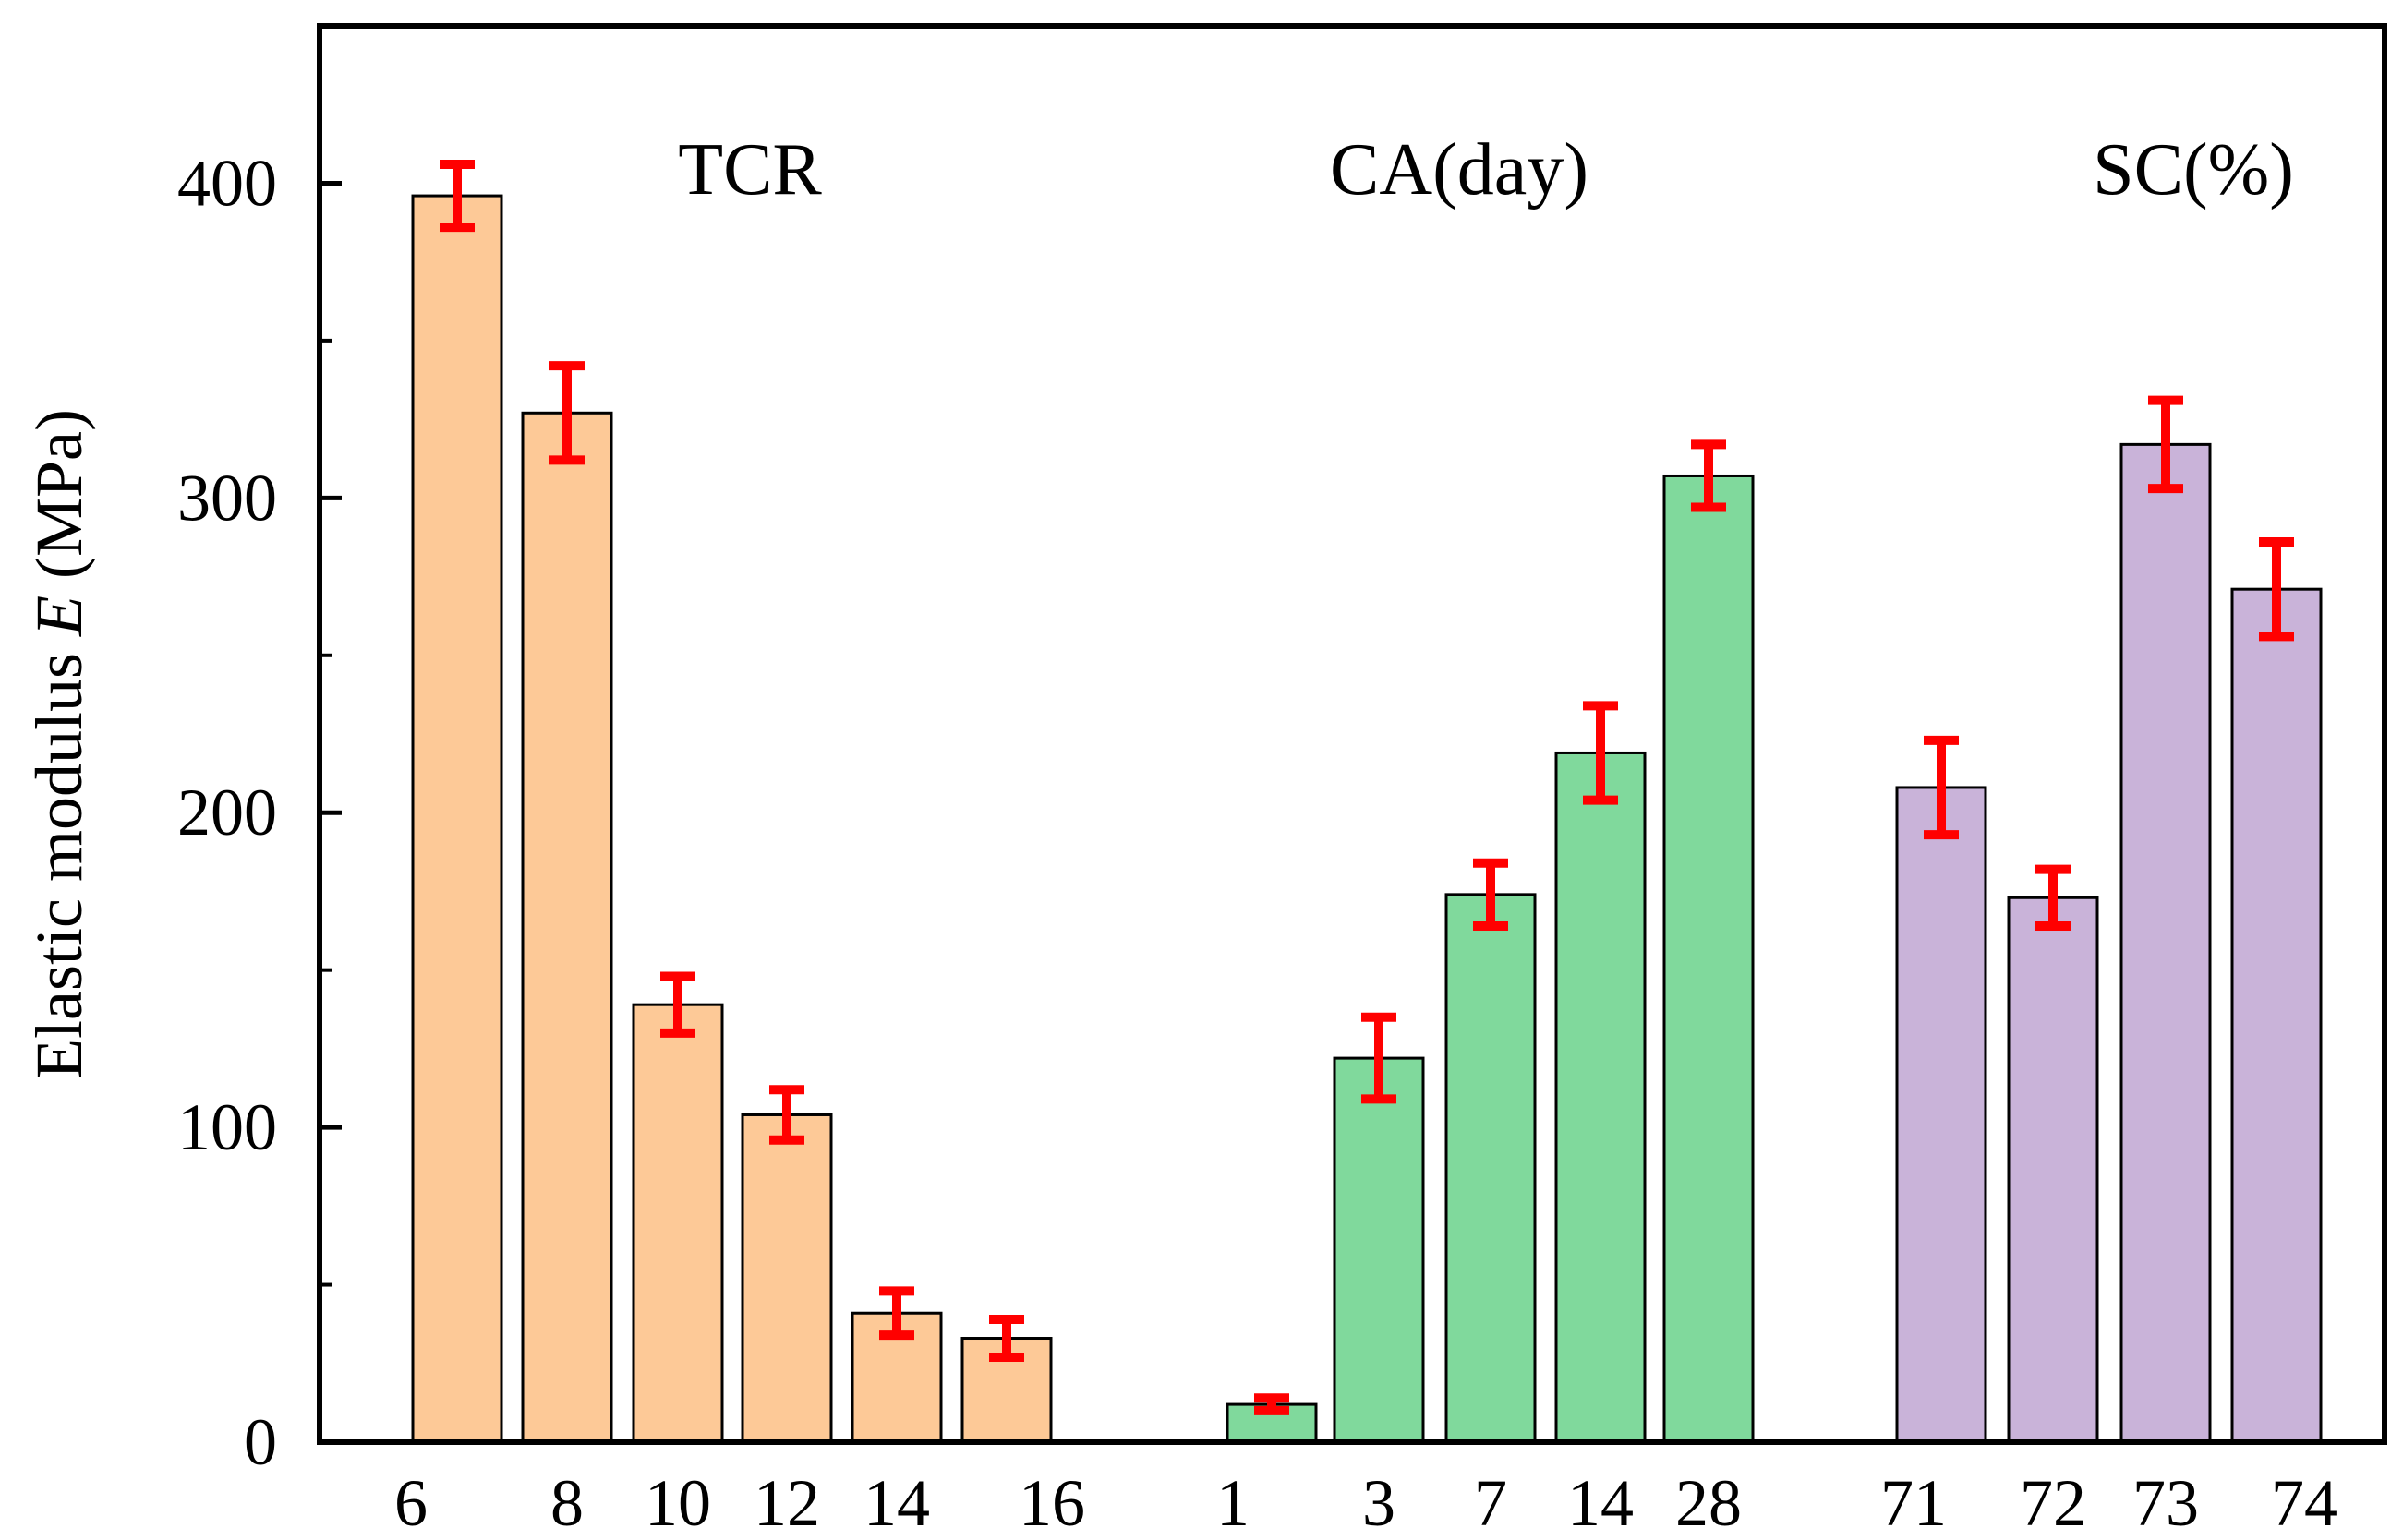 The image size is (2403, 1540). Describe the element at coordinates (227, 498) in the screenshot. I see `y-tick-label-300: 300` at that location.